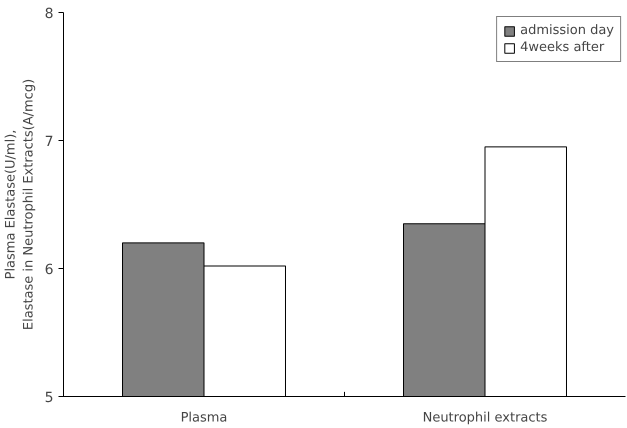 The image size is (627, 428). What do you see at coordinates (204, 418) in the screenshot?
I see `x-tick-label: Plasma` at bounding box center [204, 418].